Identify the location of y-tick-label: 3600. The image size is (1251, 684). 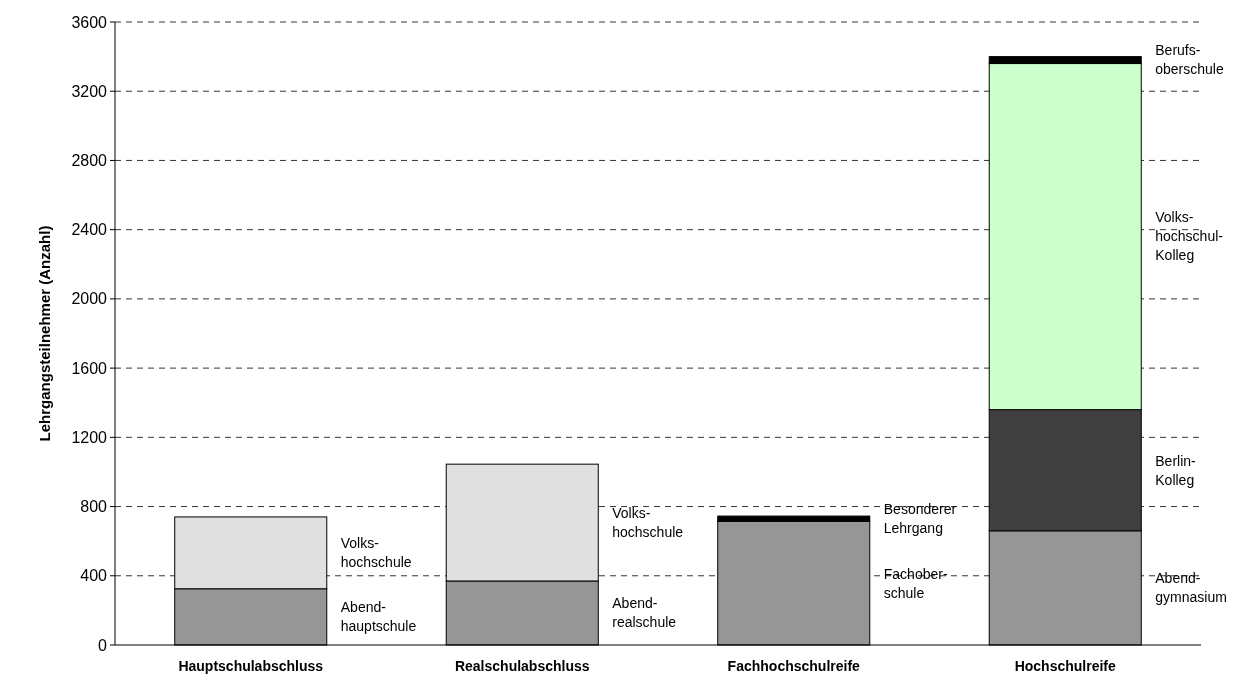
(89, 22).